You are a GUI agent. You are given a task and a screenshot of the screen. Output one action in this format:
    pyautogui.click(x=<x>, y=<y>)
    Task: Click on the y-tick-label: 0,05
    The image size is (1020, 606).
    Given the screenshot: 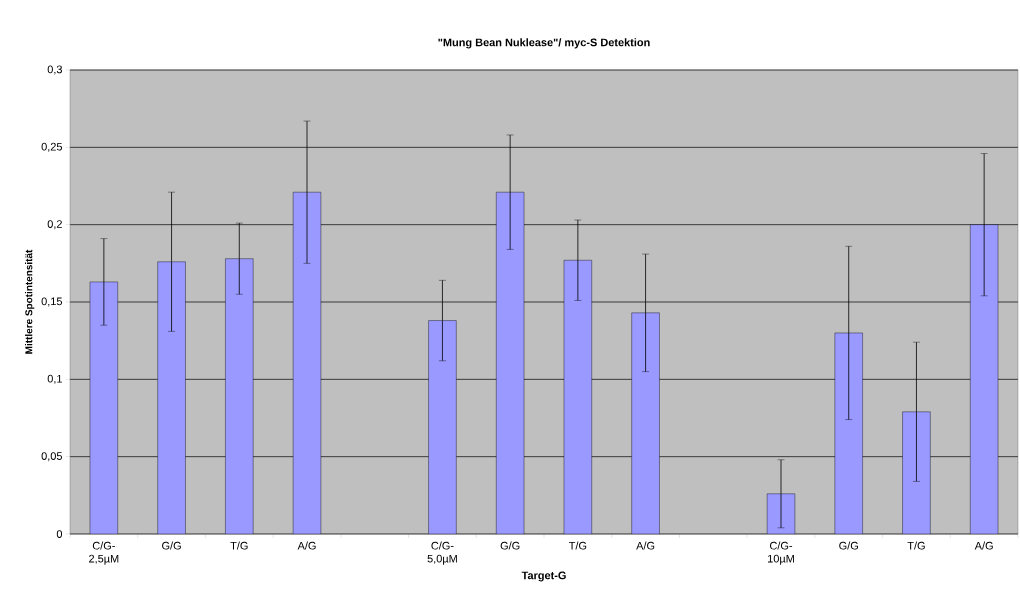 What is the action you would take?
    pyautogui.click(x=52, y=457)
    